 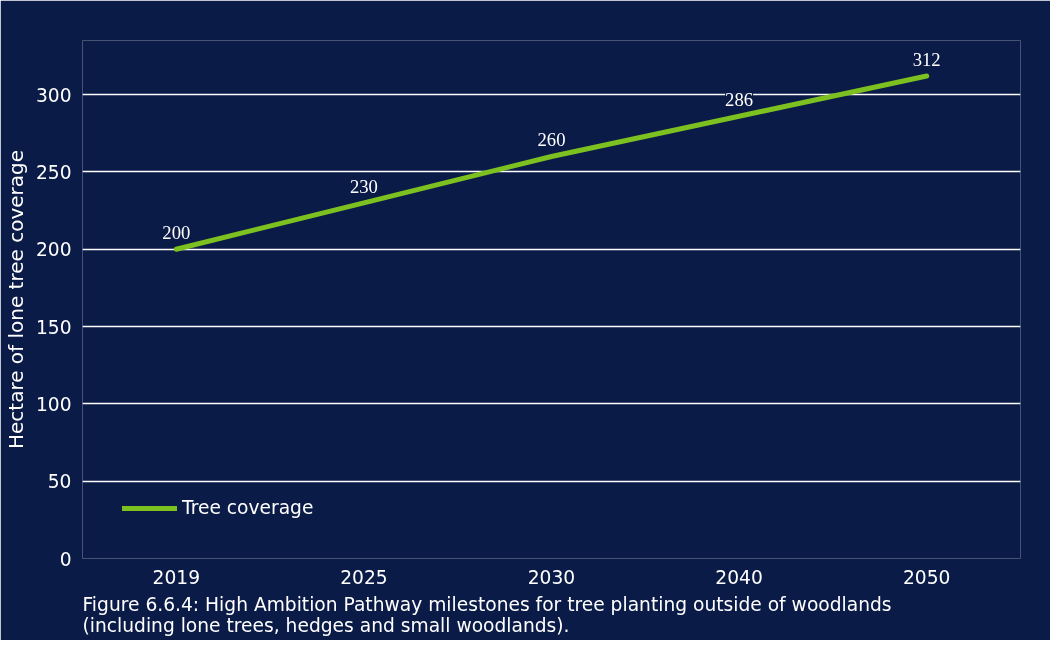 What do you see at coordinates (926, 60) in the screenshot?
I see `data-label: 312` at bounding box center [926, 60].